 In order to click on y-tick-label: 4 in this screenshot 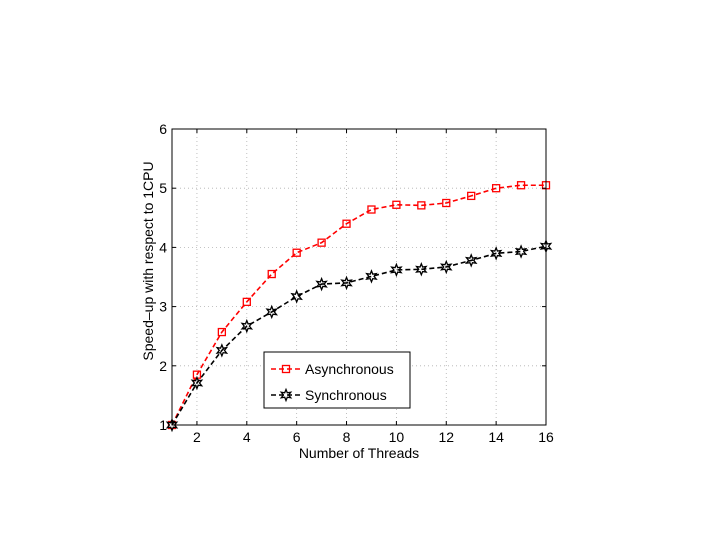, I will do `click(163, 247)`.